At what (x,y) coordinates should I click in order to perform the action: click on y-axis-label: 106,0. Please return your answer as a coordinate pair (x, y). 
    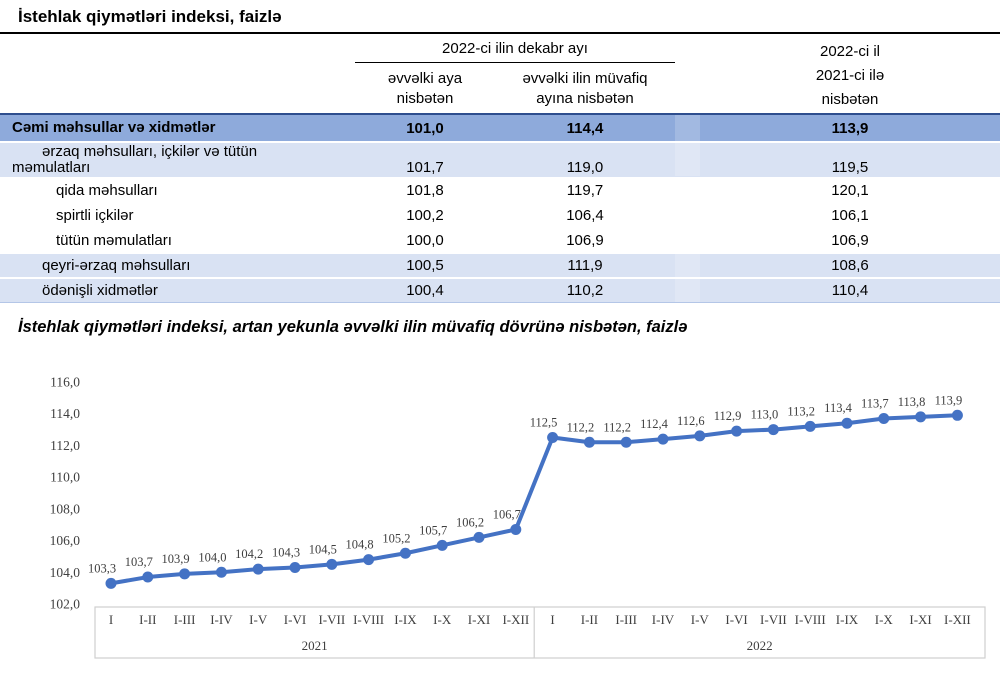
    Looking at the image, I should click on (65, 540).